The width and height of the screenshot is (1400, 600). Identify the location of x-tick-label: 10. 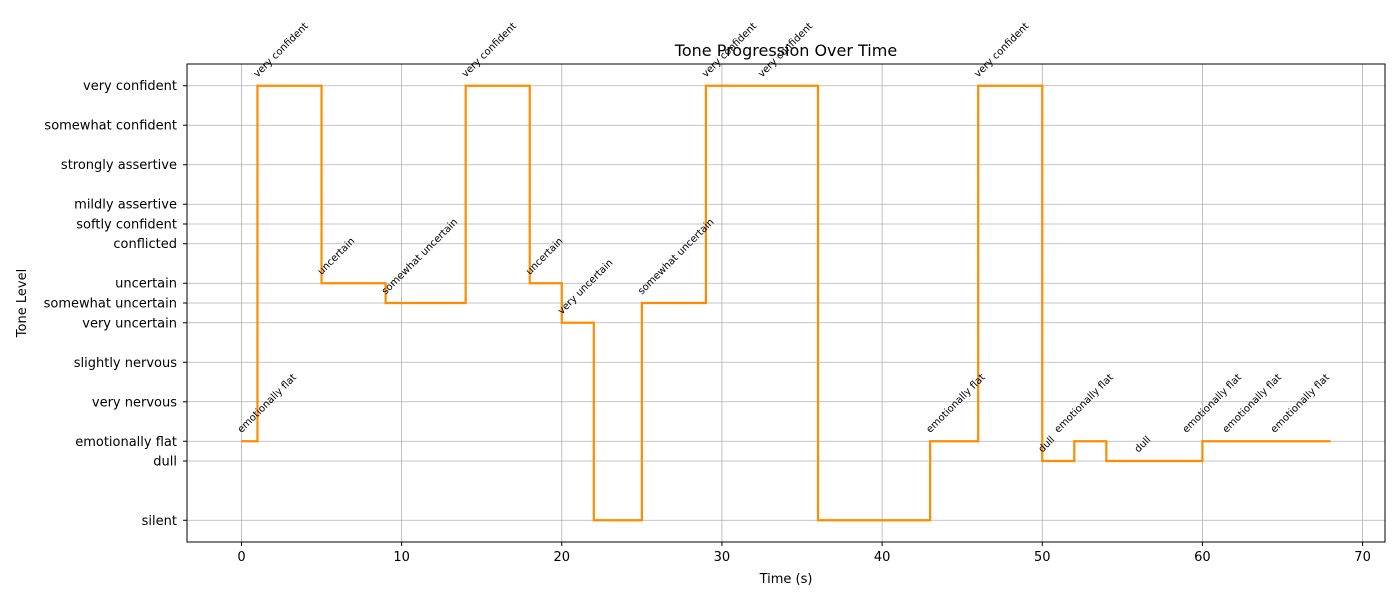
(401, 557).